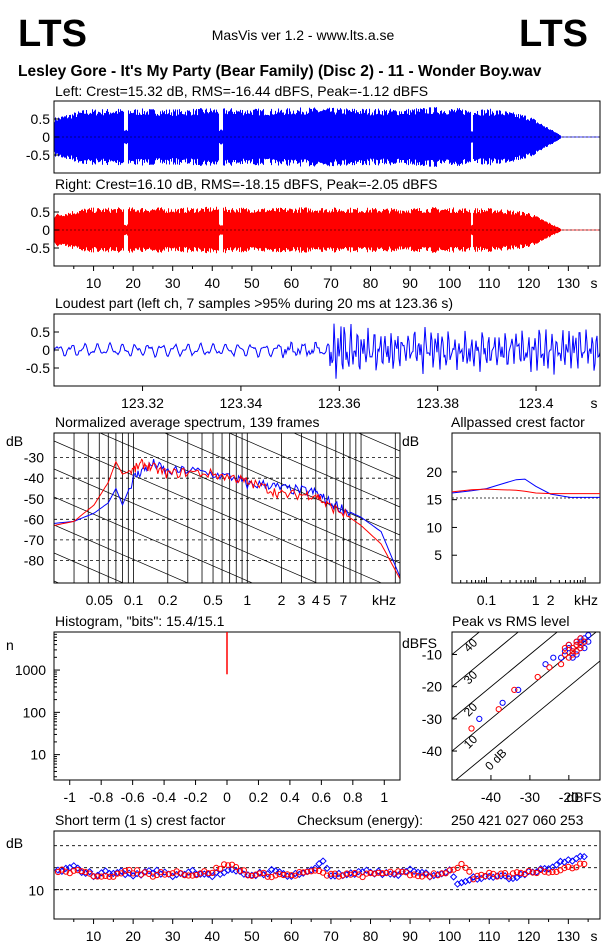  What do you see at coordinates (34, 519) in the screenshot?
I see `y-tick-label: -60` at bounding box center [34, 519].